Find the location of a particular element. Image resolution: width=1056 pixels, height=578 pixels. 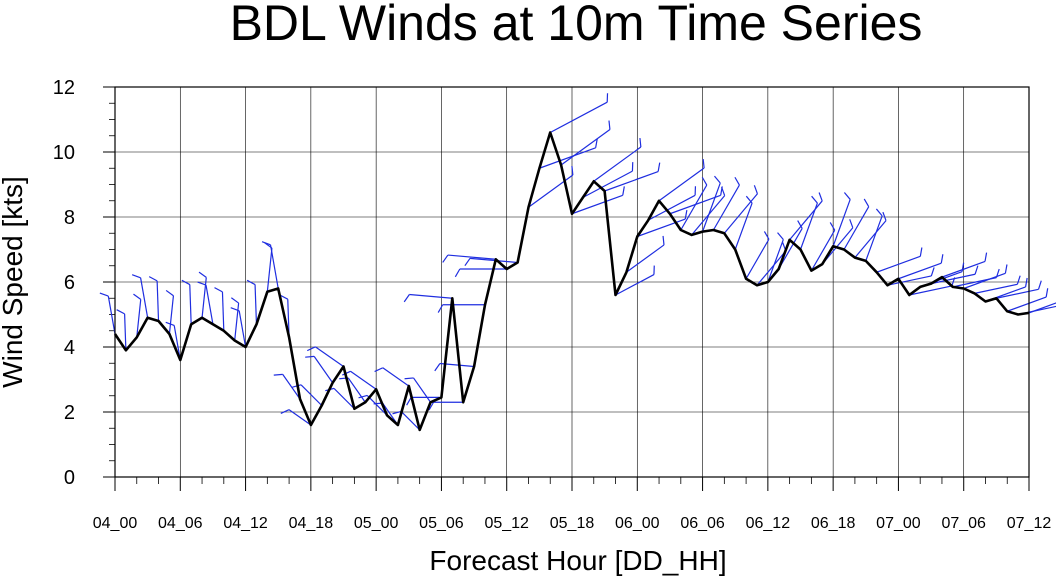

y-tick-label: 8 is located at coordinates (69, 218).